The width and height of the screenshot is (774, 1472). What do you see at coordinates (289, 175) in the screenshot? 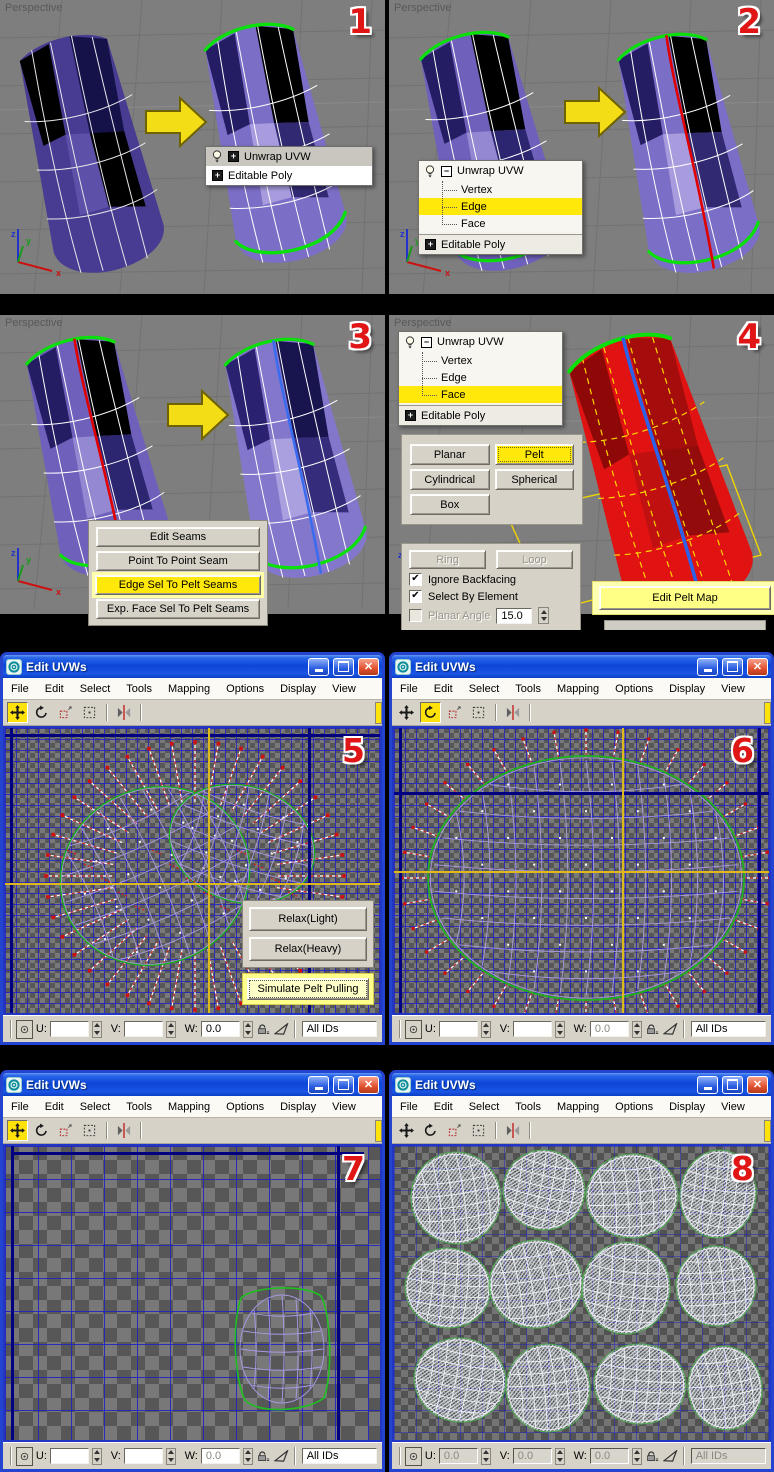
I see `quad-menu-item-editable-poly: + Editable Poly` at bounding box center [289, 175].